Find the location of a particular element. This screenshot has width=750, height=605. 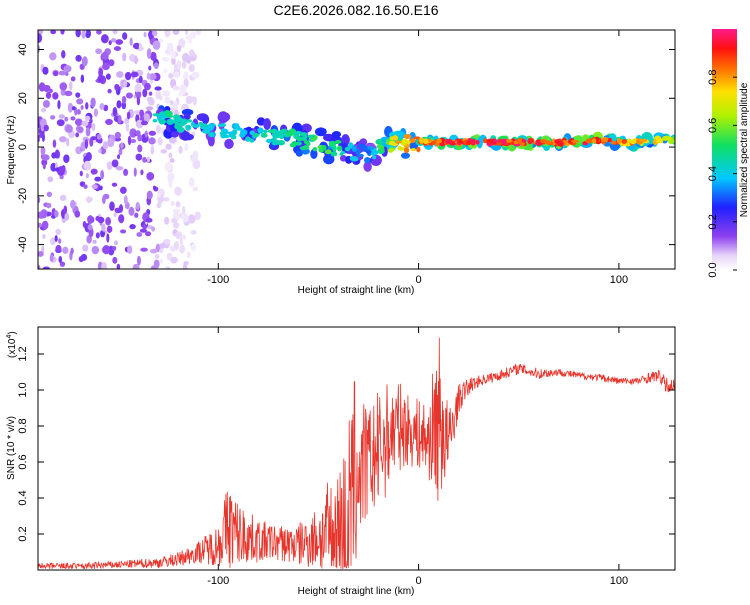

x-tick-label: 100 is located at coordinates (619, 581).